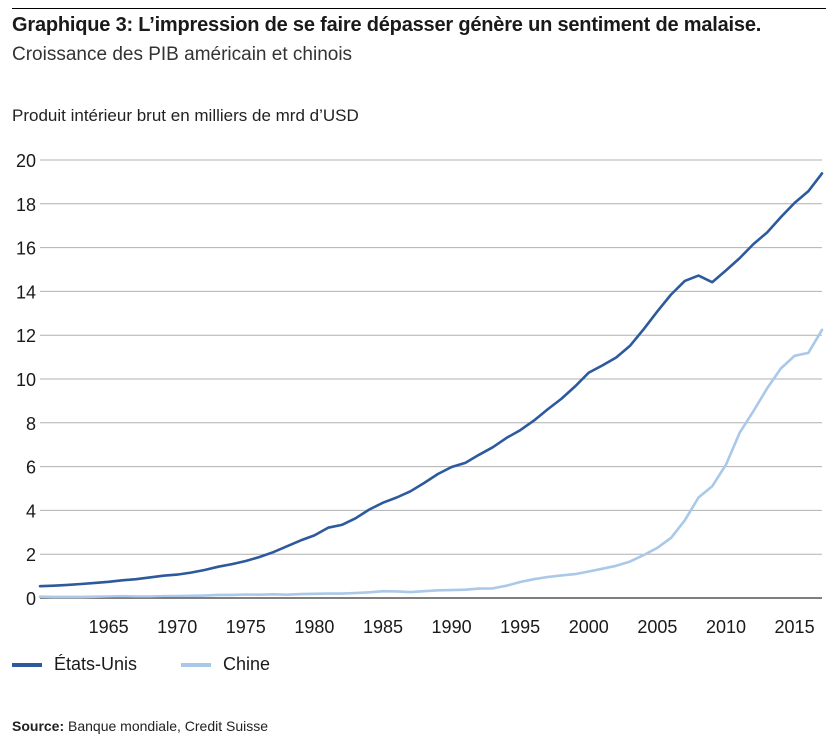 The image size is (838, 741). I want to click on source-text: Banque mondiale, Credit Suisse, so click(168, 726).